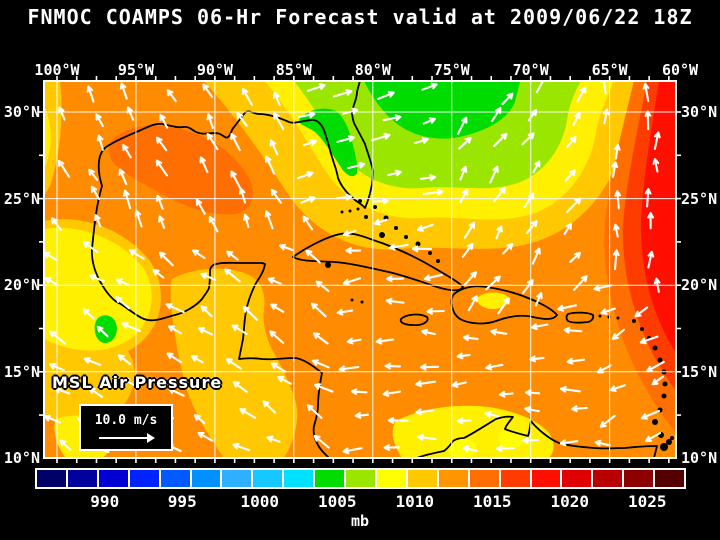 The height and width of the screenshot is (540, 720). I want to click on pressure-region-texas-yellow-lens, so click(47, 137).